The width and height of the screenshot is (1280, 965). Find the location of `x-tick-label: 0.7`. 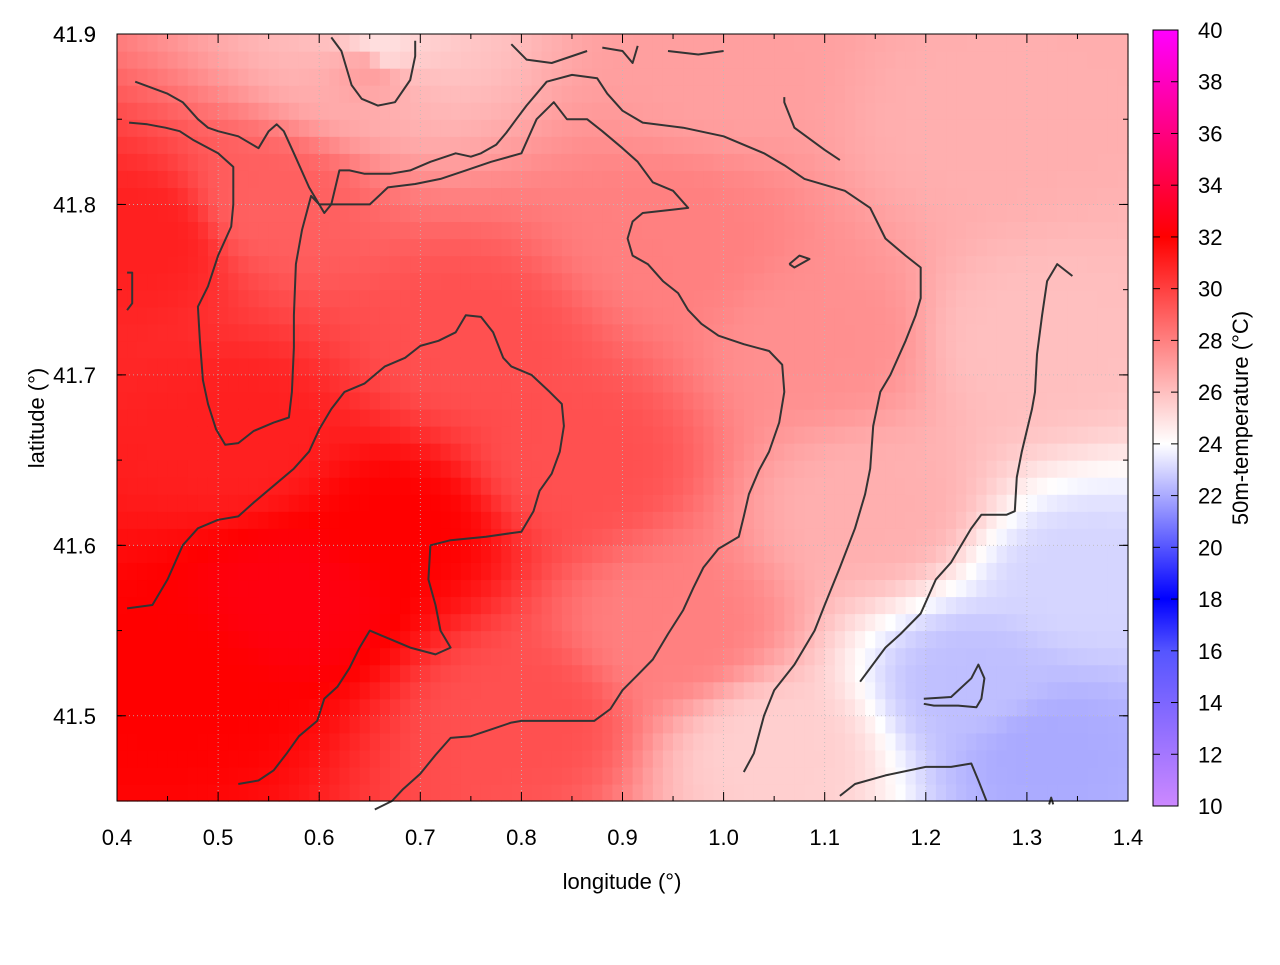

x-tick-label: 0.7 is located at coordinates (420, 837).